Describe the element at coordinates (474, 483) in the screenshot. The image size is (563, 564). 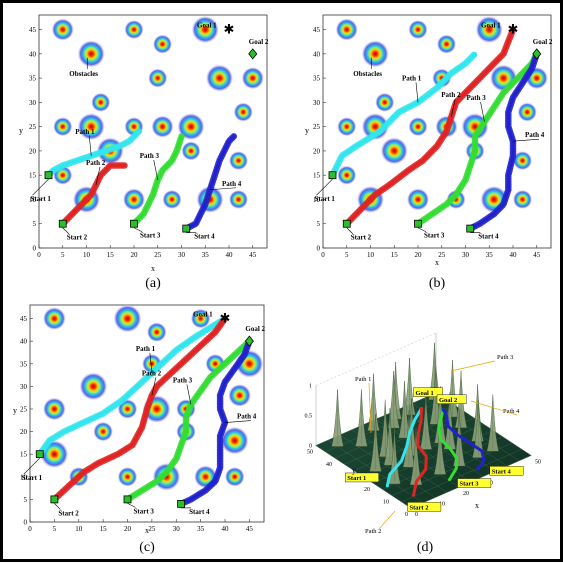
I see `start-label-3-box` at that location.